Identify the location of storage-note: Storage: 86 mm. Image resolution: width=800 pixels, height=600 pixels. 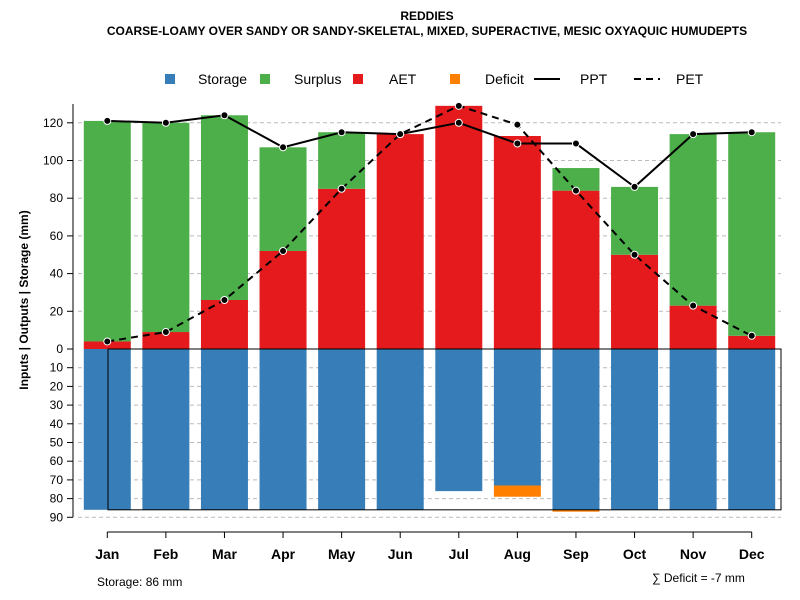
(139, 582).